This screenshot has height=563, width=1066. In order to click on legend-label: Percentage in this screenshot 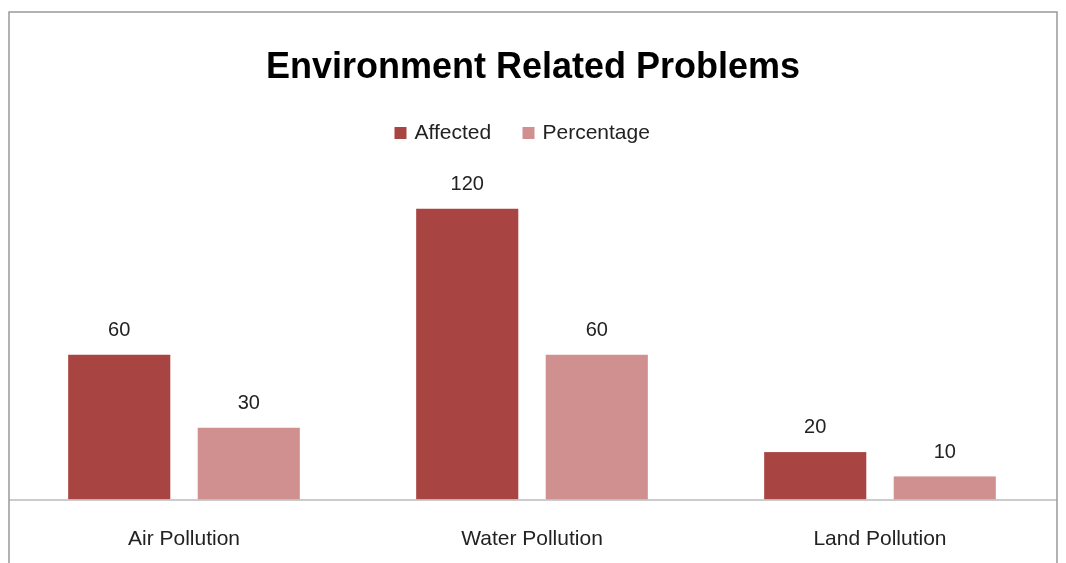, I will do `click(596, 131)`.